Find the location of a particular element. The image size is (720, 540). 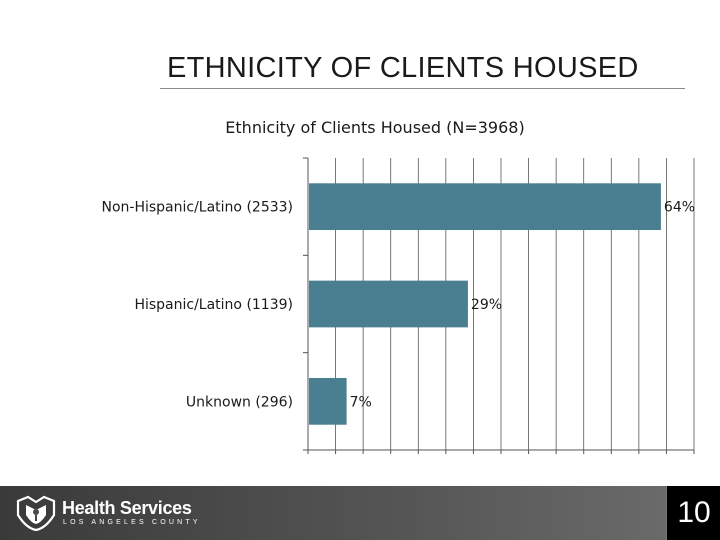

health-services-logo: Health Services LOS ANGELES COUNTY is located at coordinates (106, 513).